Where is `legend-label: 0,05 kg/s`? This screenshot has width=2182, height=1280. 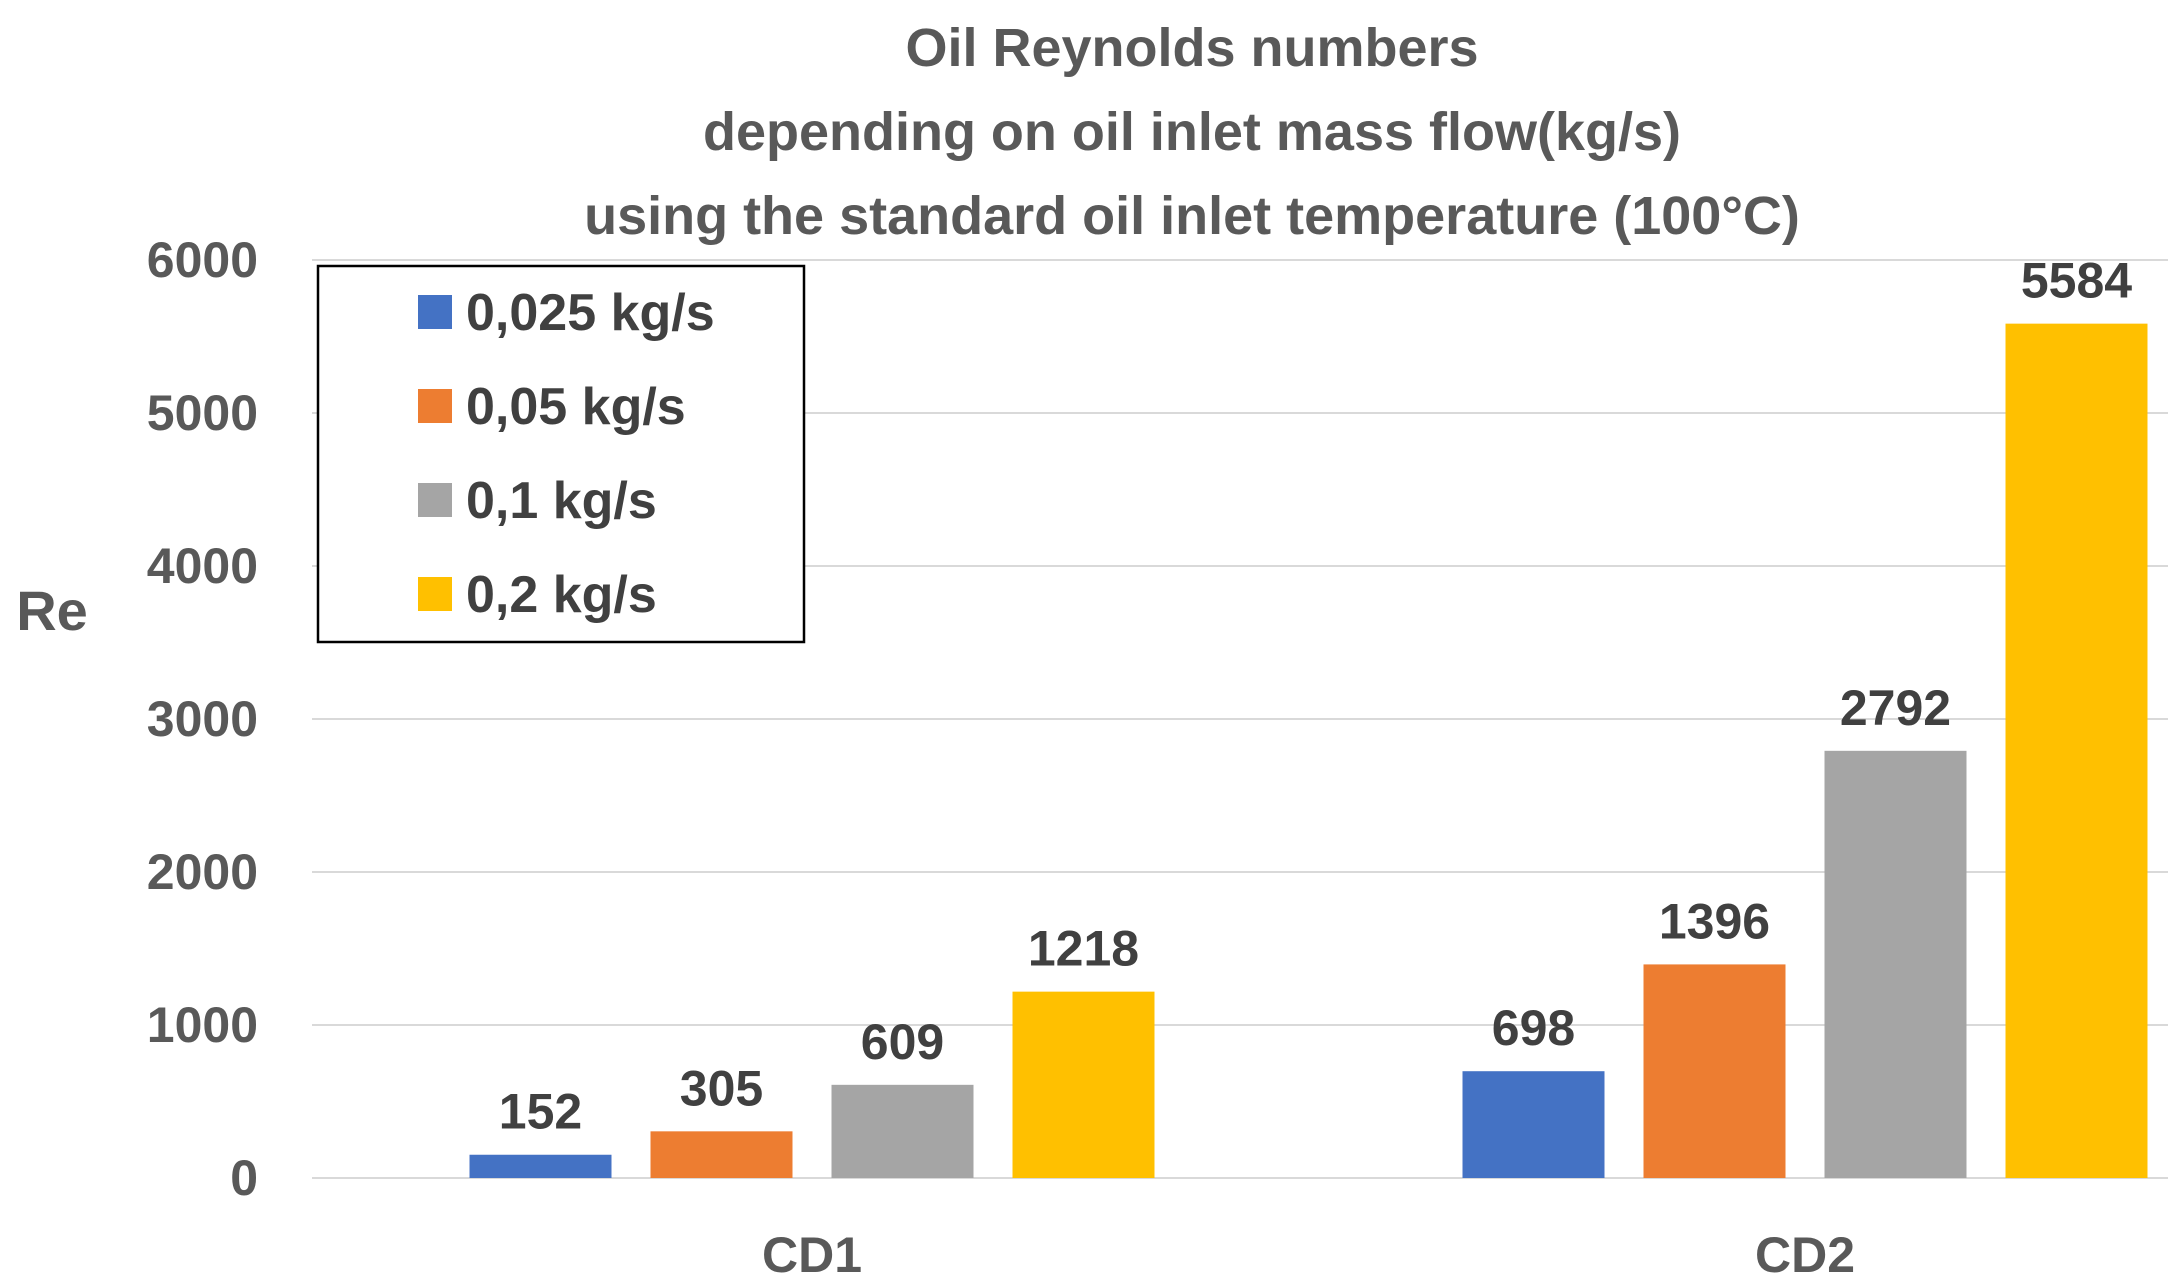
legend-label: 0,05 kg/s is located at coordinates (576, 407).